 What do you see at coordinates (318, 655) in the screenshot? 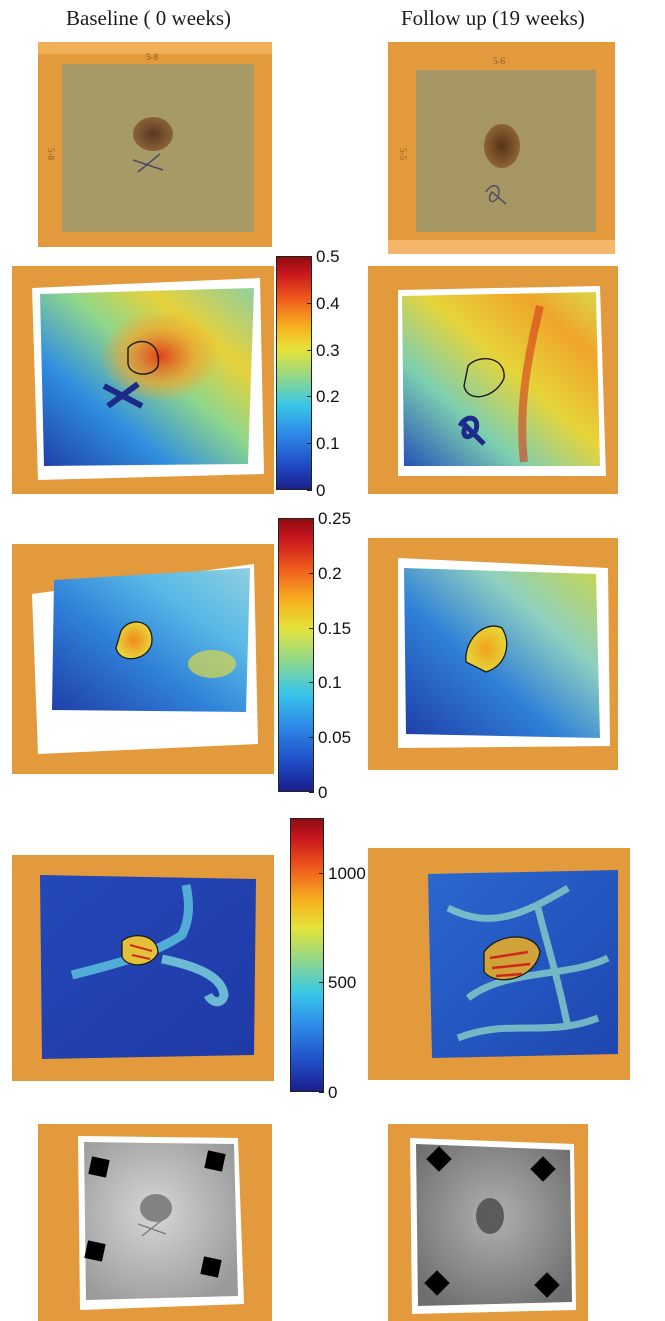
I see `colorbar-2: 0.25 0.2 0.15 0.1 0.05 0` at bounding box center [318, 655].